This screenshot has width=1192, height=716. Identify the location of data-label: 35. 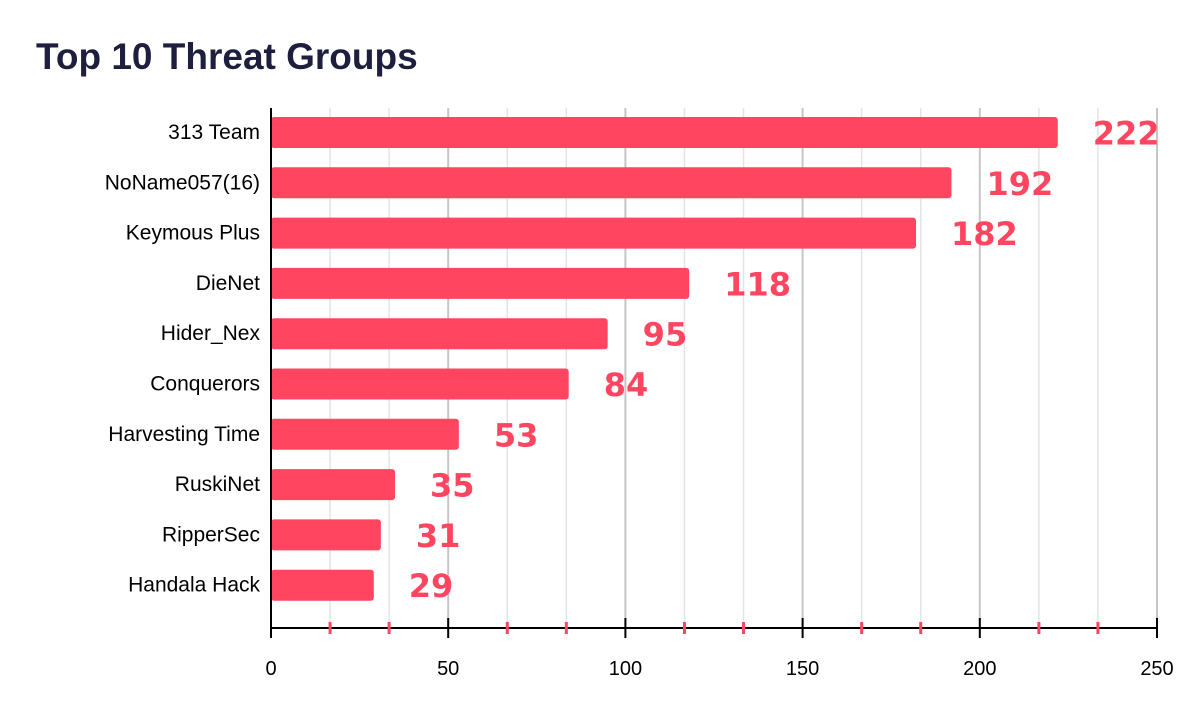
(452, 486).